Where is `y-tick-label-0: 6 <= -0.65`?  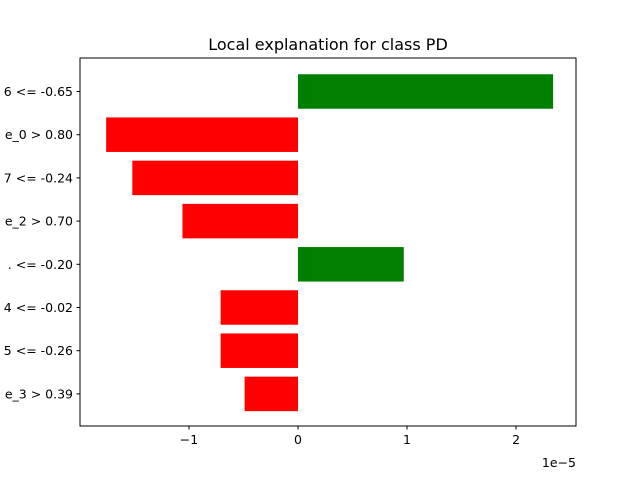 y-tick-label-0: 6 <= -0.65 is located at coordinates (38, 91).